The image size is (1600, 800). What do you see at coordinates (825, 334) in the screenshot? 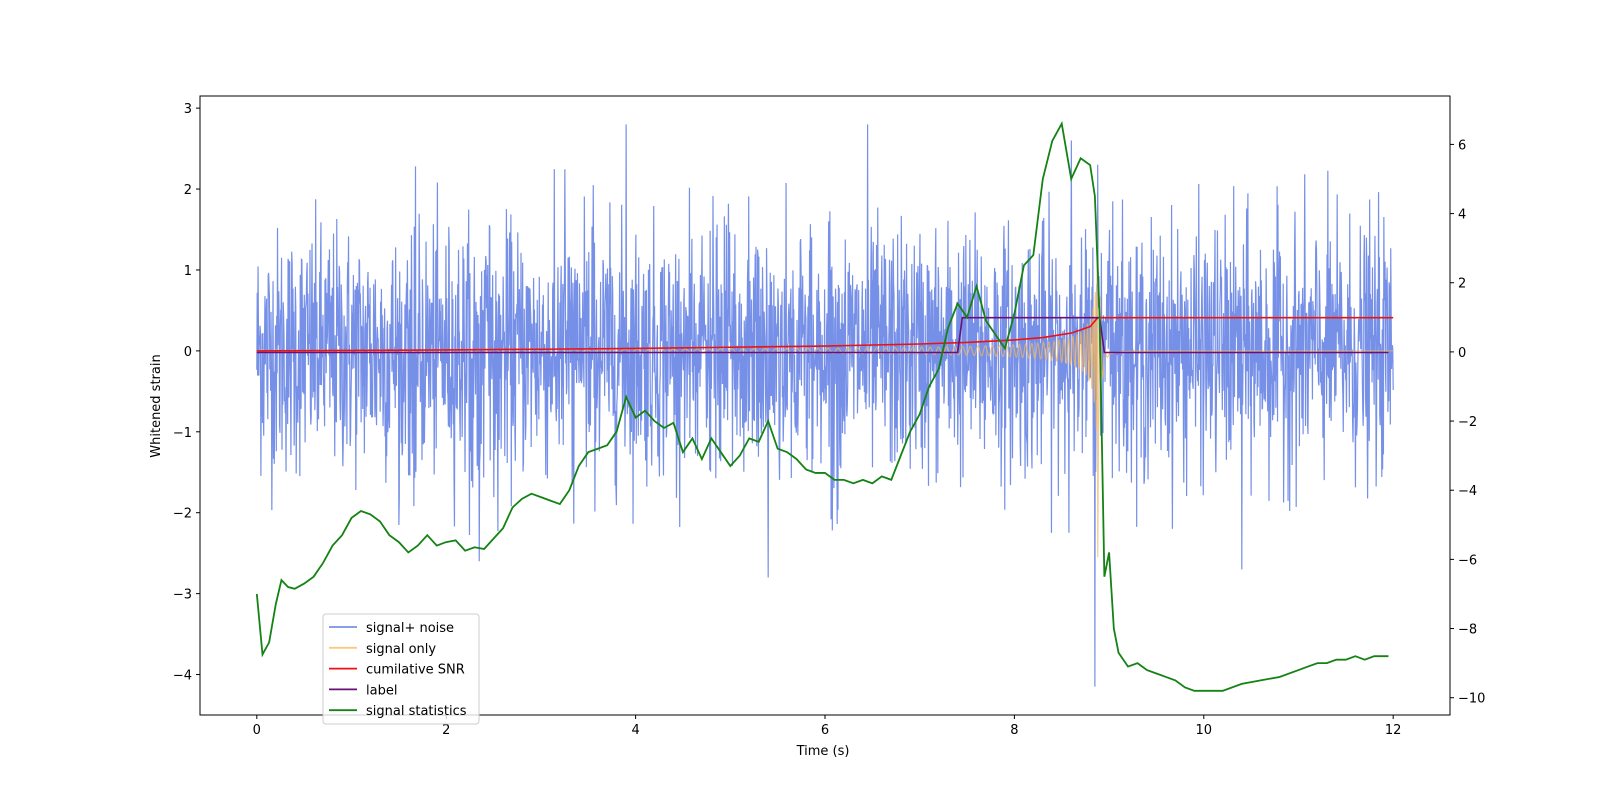
I see `series-cumulative-snr` at bounding box center [825, 334].